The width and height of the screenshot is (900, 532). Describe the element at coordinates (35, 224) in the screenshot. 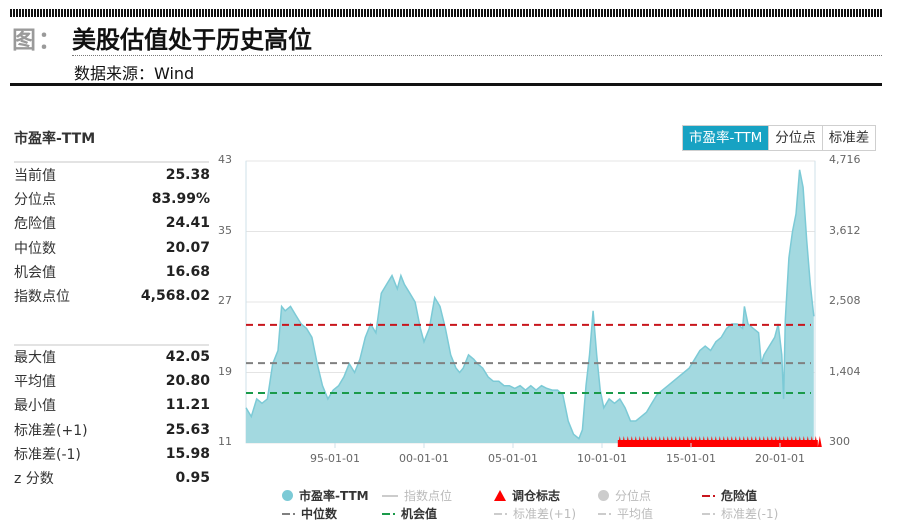

I see `stat-label: 危险值` at that location.